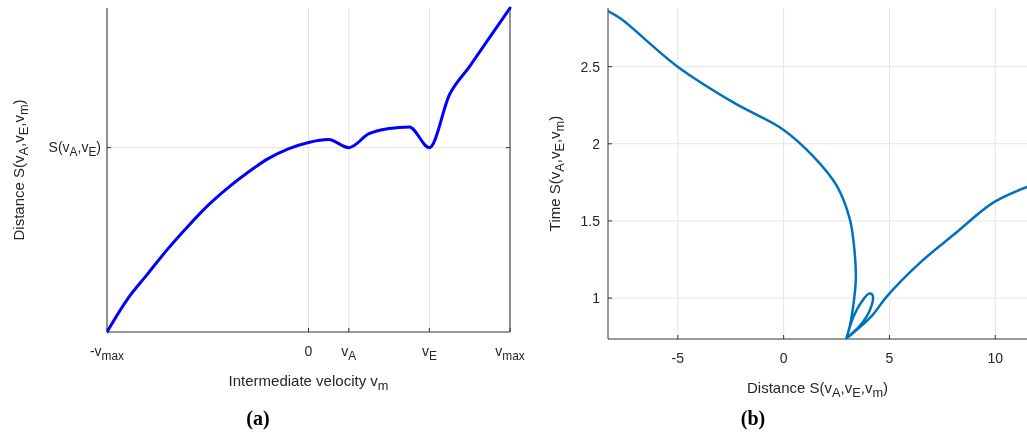 This screenshot has height=441, width=1027. I want to click on text: (a), so click(258, 418).